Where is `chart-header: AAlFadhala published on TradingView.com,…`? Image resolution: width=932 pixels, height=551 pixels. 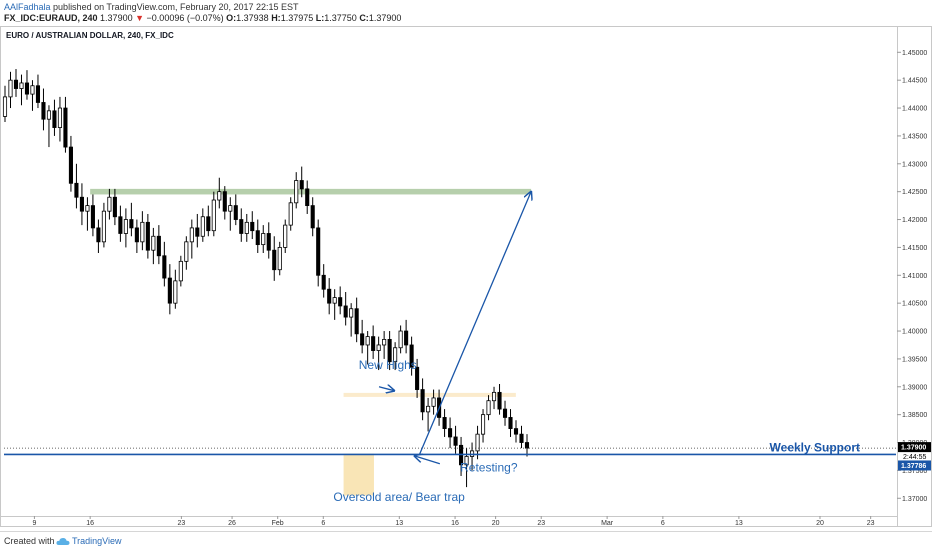
chart-header: AAlFadhala published on TradingView.com,… is located at coordinates (466, 13).